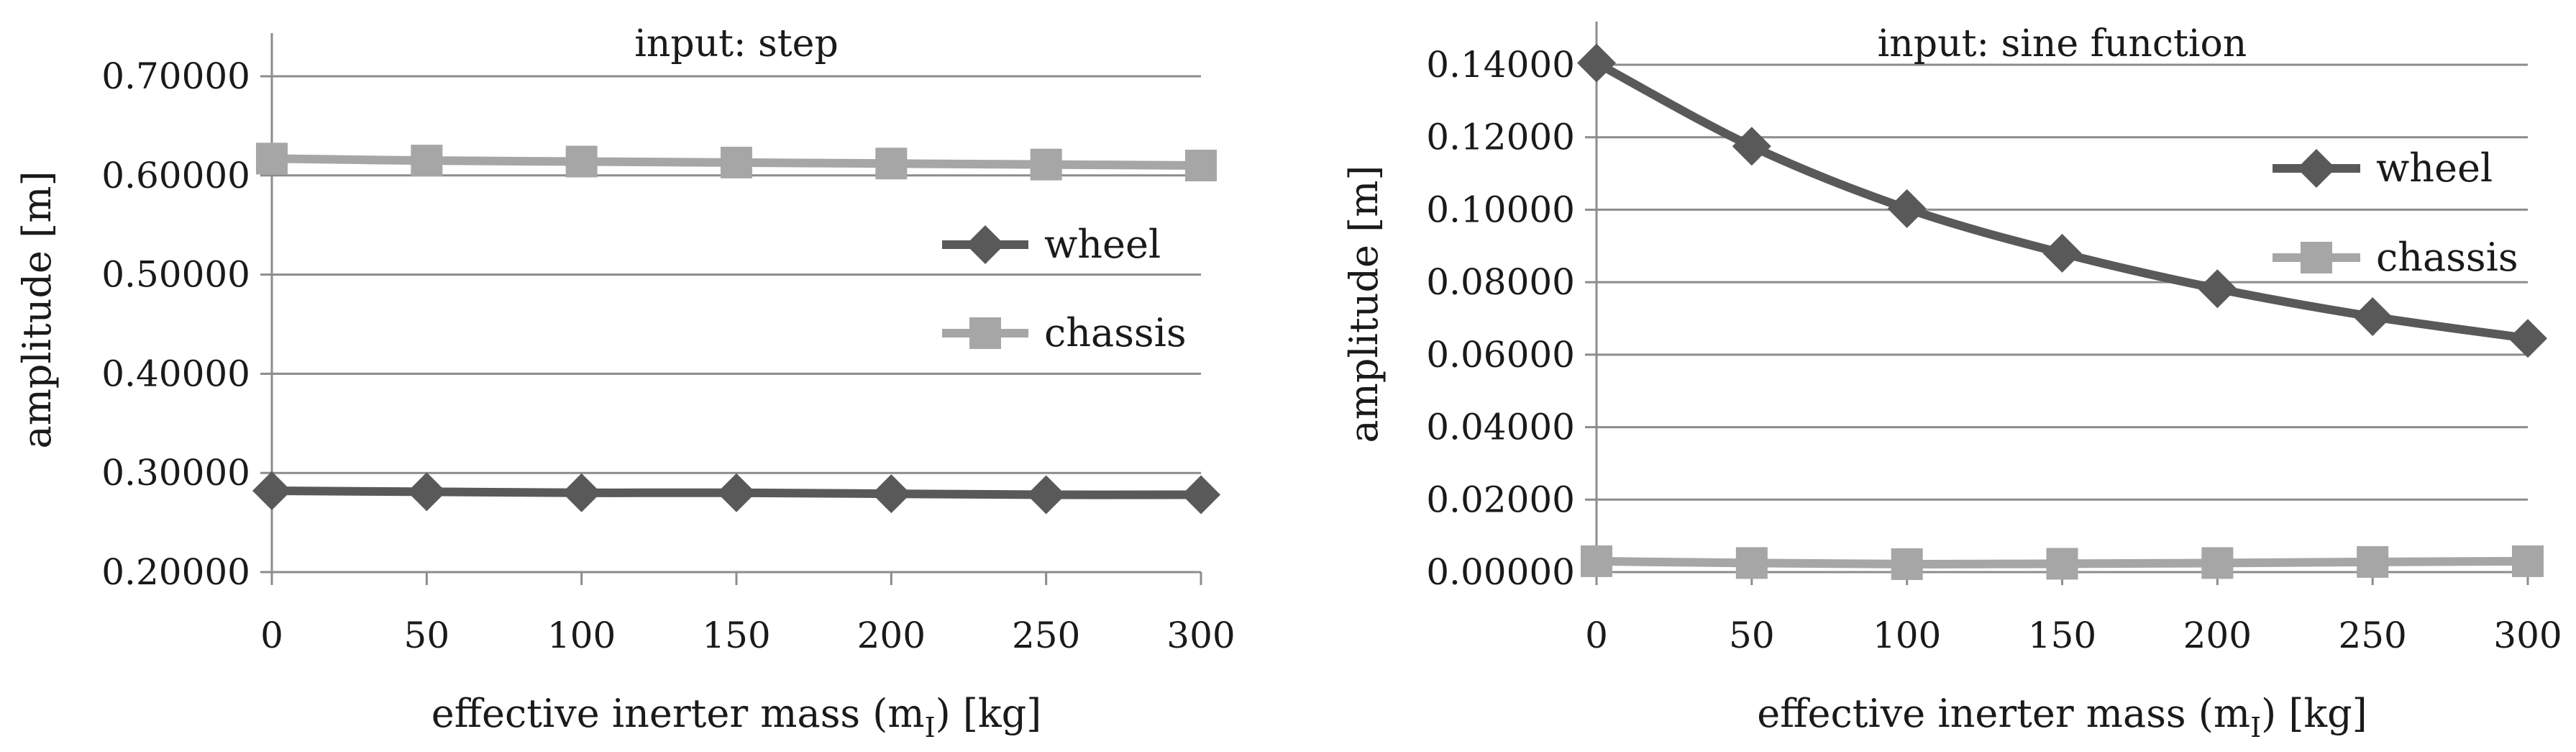 Image resolution: width=2576 pixels, height=752 pixels. What do you see at coordinates (2434, 168) in the screenshot?
I see `sine-legend-label-wheel: wheel` at bounding box center [2434, 168].